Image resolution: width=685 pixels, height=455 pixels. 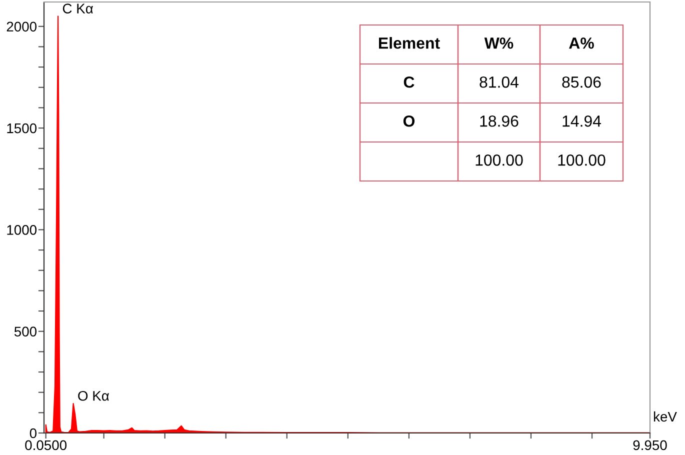 I want to click on y-tick-label: 1500, so click(x=22, y=128).